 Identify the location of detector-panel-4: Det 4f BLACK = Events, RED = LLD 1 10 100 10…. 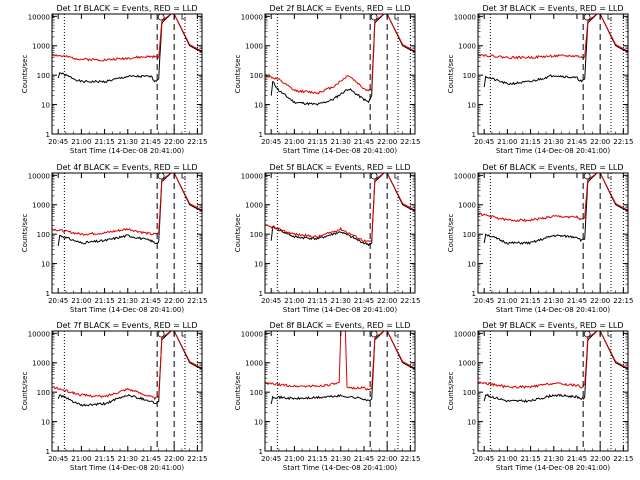
(114, 238).